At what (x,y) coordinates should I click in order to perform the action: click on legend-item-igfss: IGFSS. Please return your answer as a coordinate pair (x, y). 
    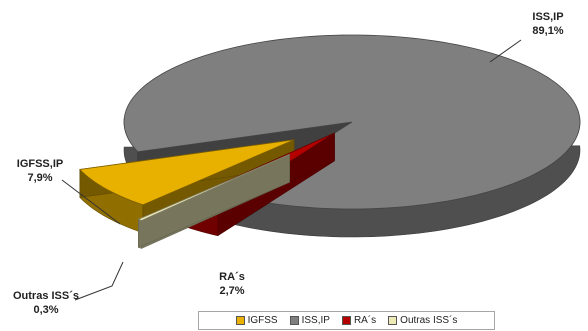
    Looking at the image, I should click on (256, 320).